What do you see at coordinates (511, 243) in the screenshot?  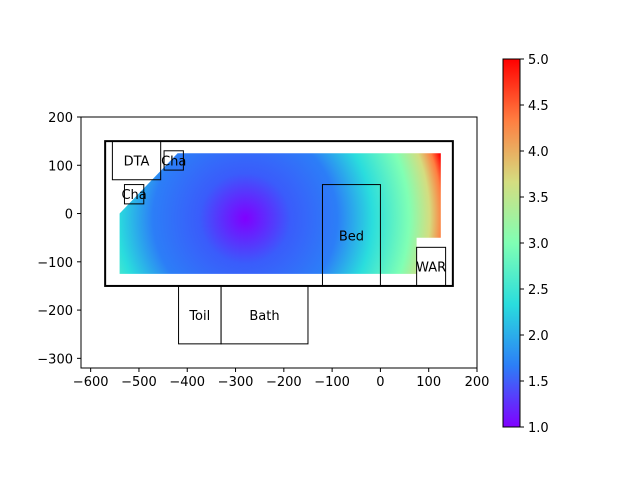 I see `colorbar-scale` at bounding box center [511, 243].